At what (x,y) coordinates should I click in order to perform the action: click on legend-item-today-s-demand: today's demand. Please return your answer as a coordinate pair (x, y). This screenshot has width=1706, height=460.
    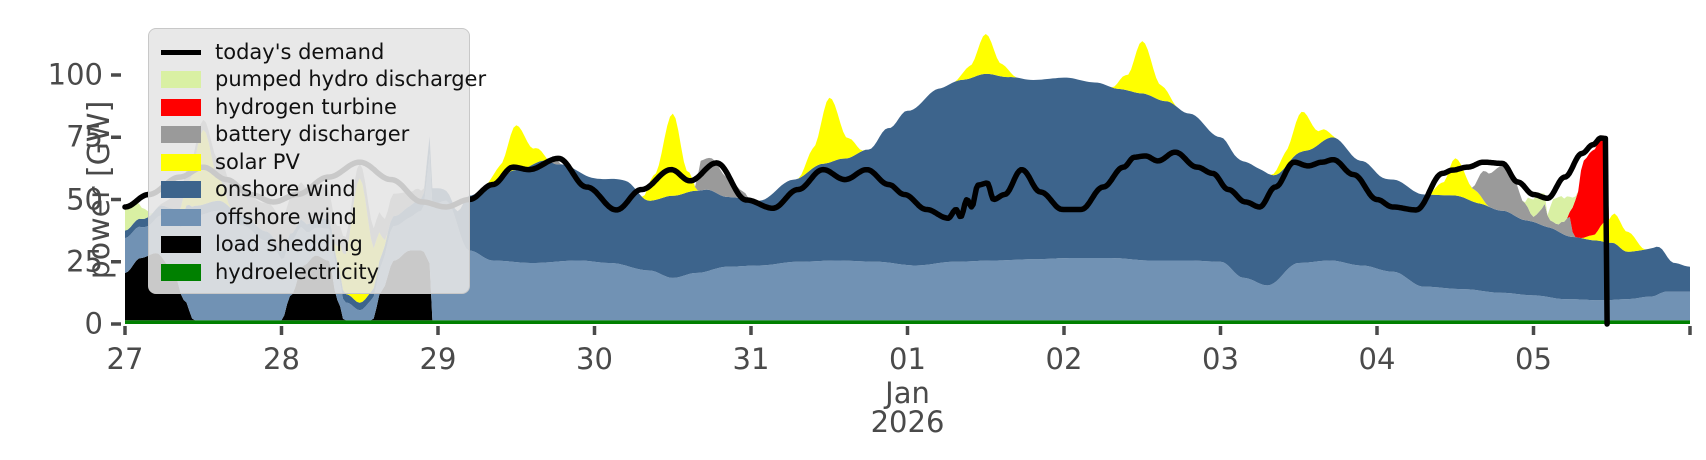
    Looking at the image, I should click on (308, 52).